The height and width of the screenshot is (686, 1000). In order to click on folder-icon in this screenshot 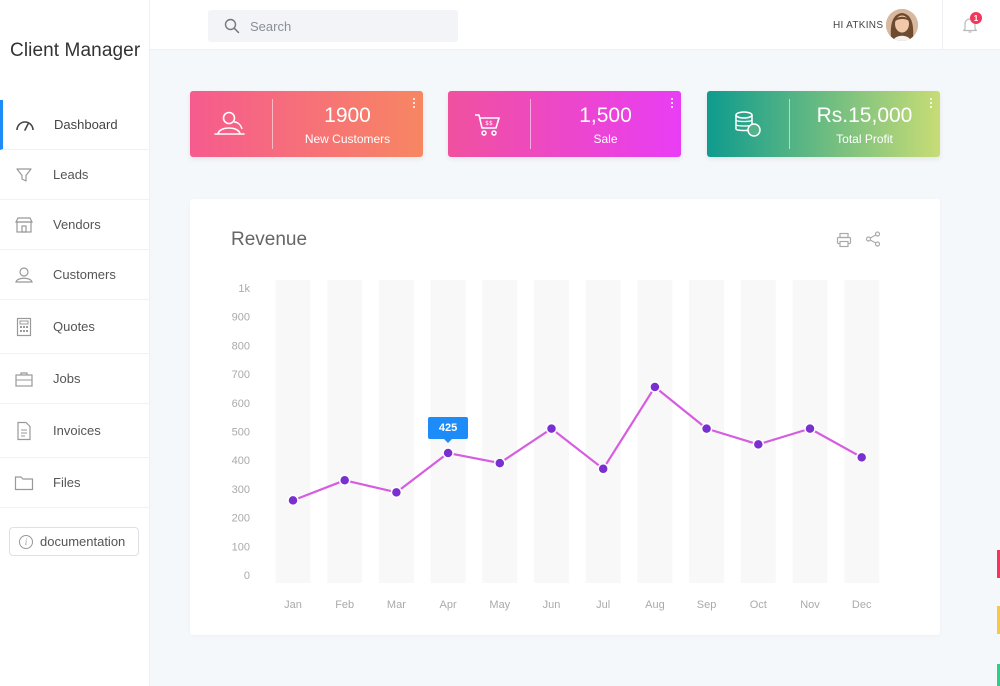, I will do `click(24, 483)`.